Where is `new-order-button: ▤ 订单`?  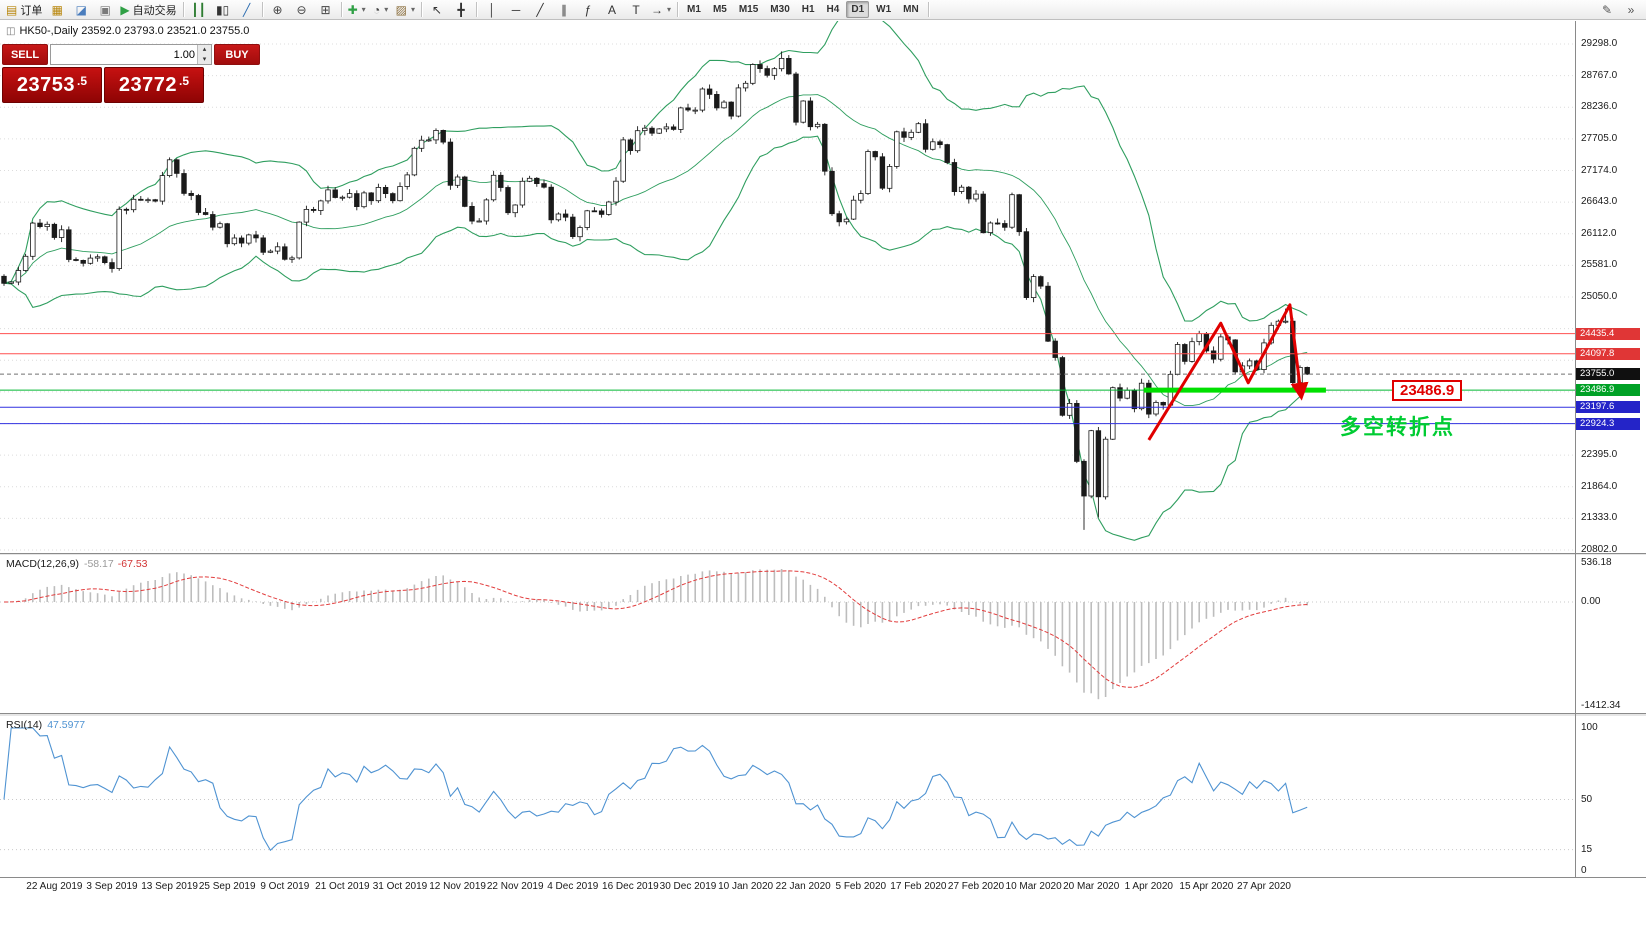
new-order-button: ▤ 订单 is located at coordinates (24, 9).